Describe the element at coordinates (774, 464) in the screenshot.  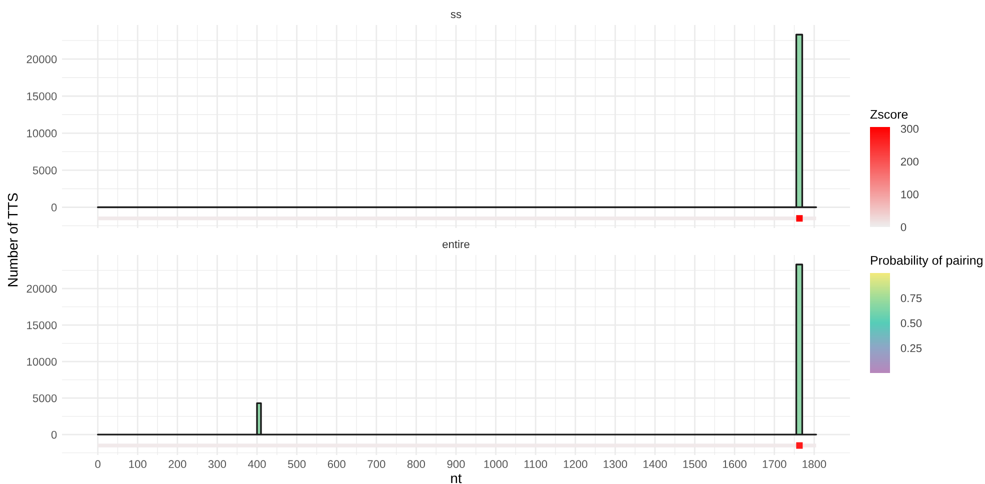
I see `x-tick-label: 1700` at that location.